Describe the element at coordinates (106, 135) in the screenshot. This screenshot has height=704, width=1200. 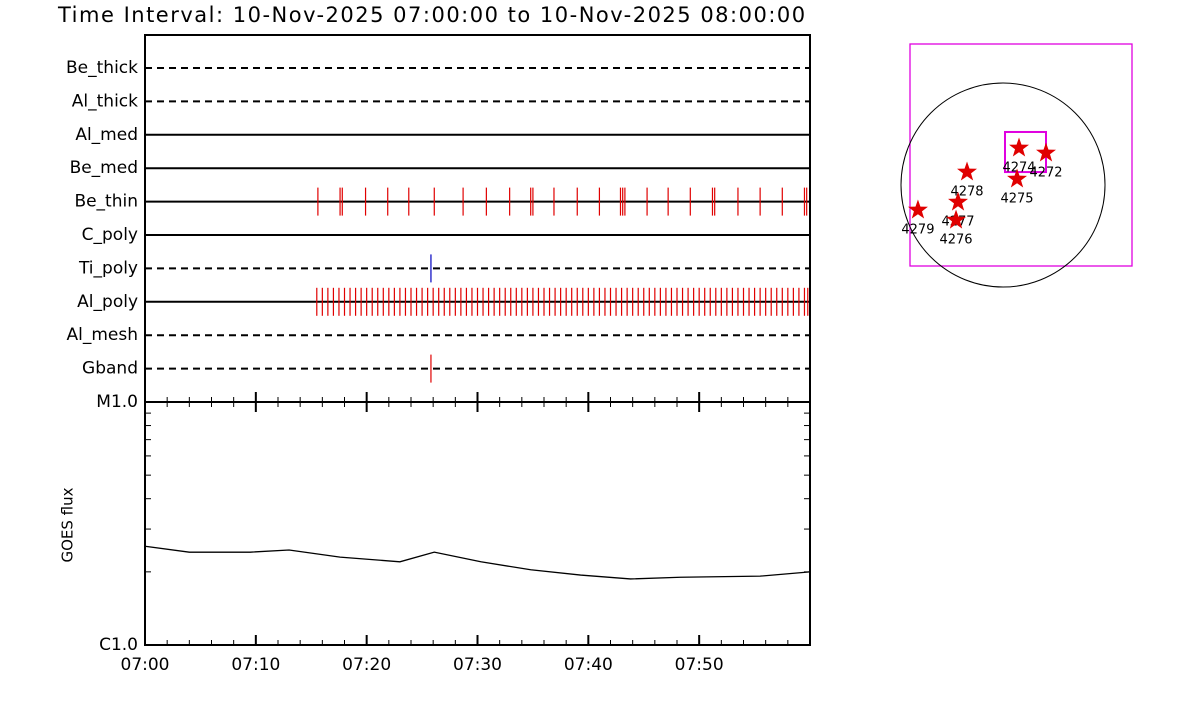
I see `row-label: Al_med` at that location.